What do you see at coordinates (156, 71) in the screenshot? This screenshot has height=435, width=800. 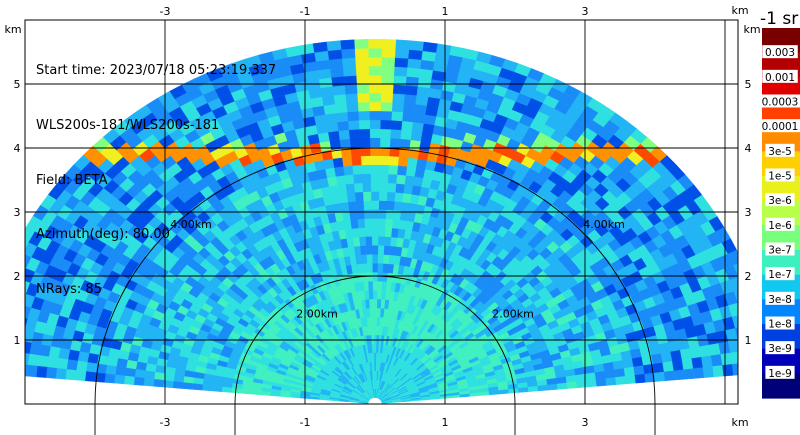 I see `start-time-line: Start time: 2023/07/18 05:23:19.337` at bounding box center [156, 71].